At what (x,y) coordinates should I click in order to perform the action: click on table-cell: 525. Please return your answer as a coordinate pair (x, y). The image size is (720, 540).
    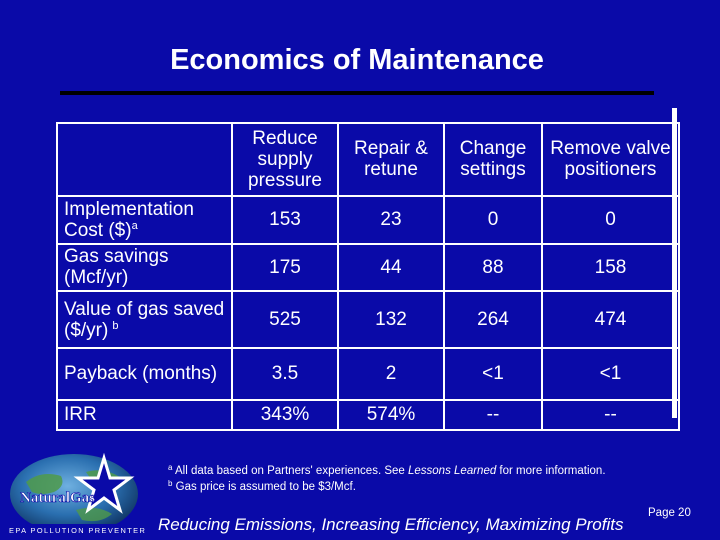
    Looking at the image, I should click on (285, 319).